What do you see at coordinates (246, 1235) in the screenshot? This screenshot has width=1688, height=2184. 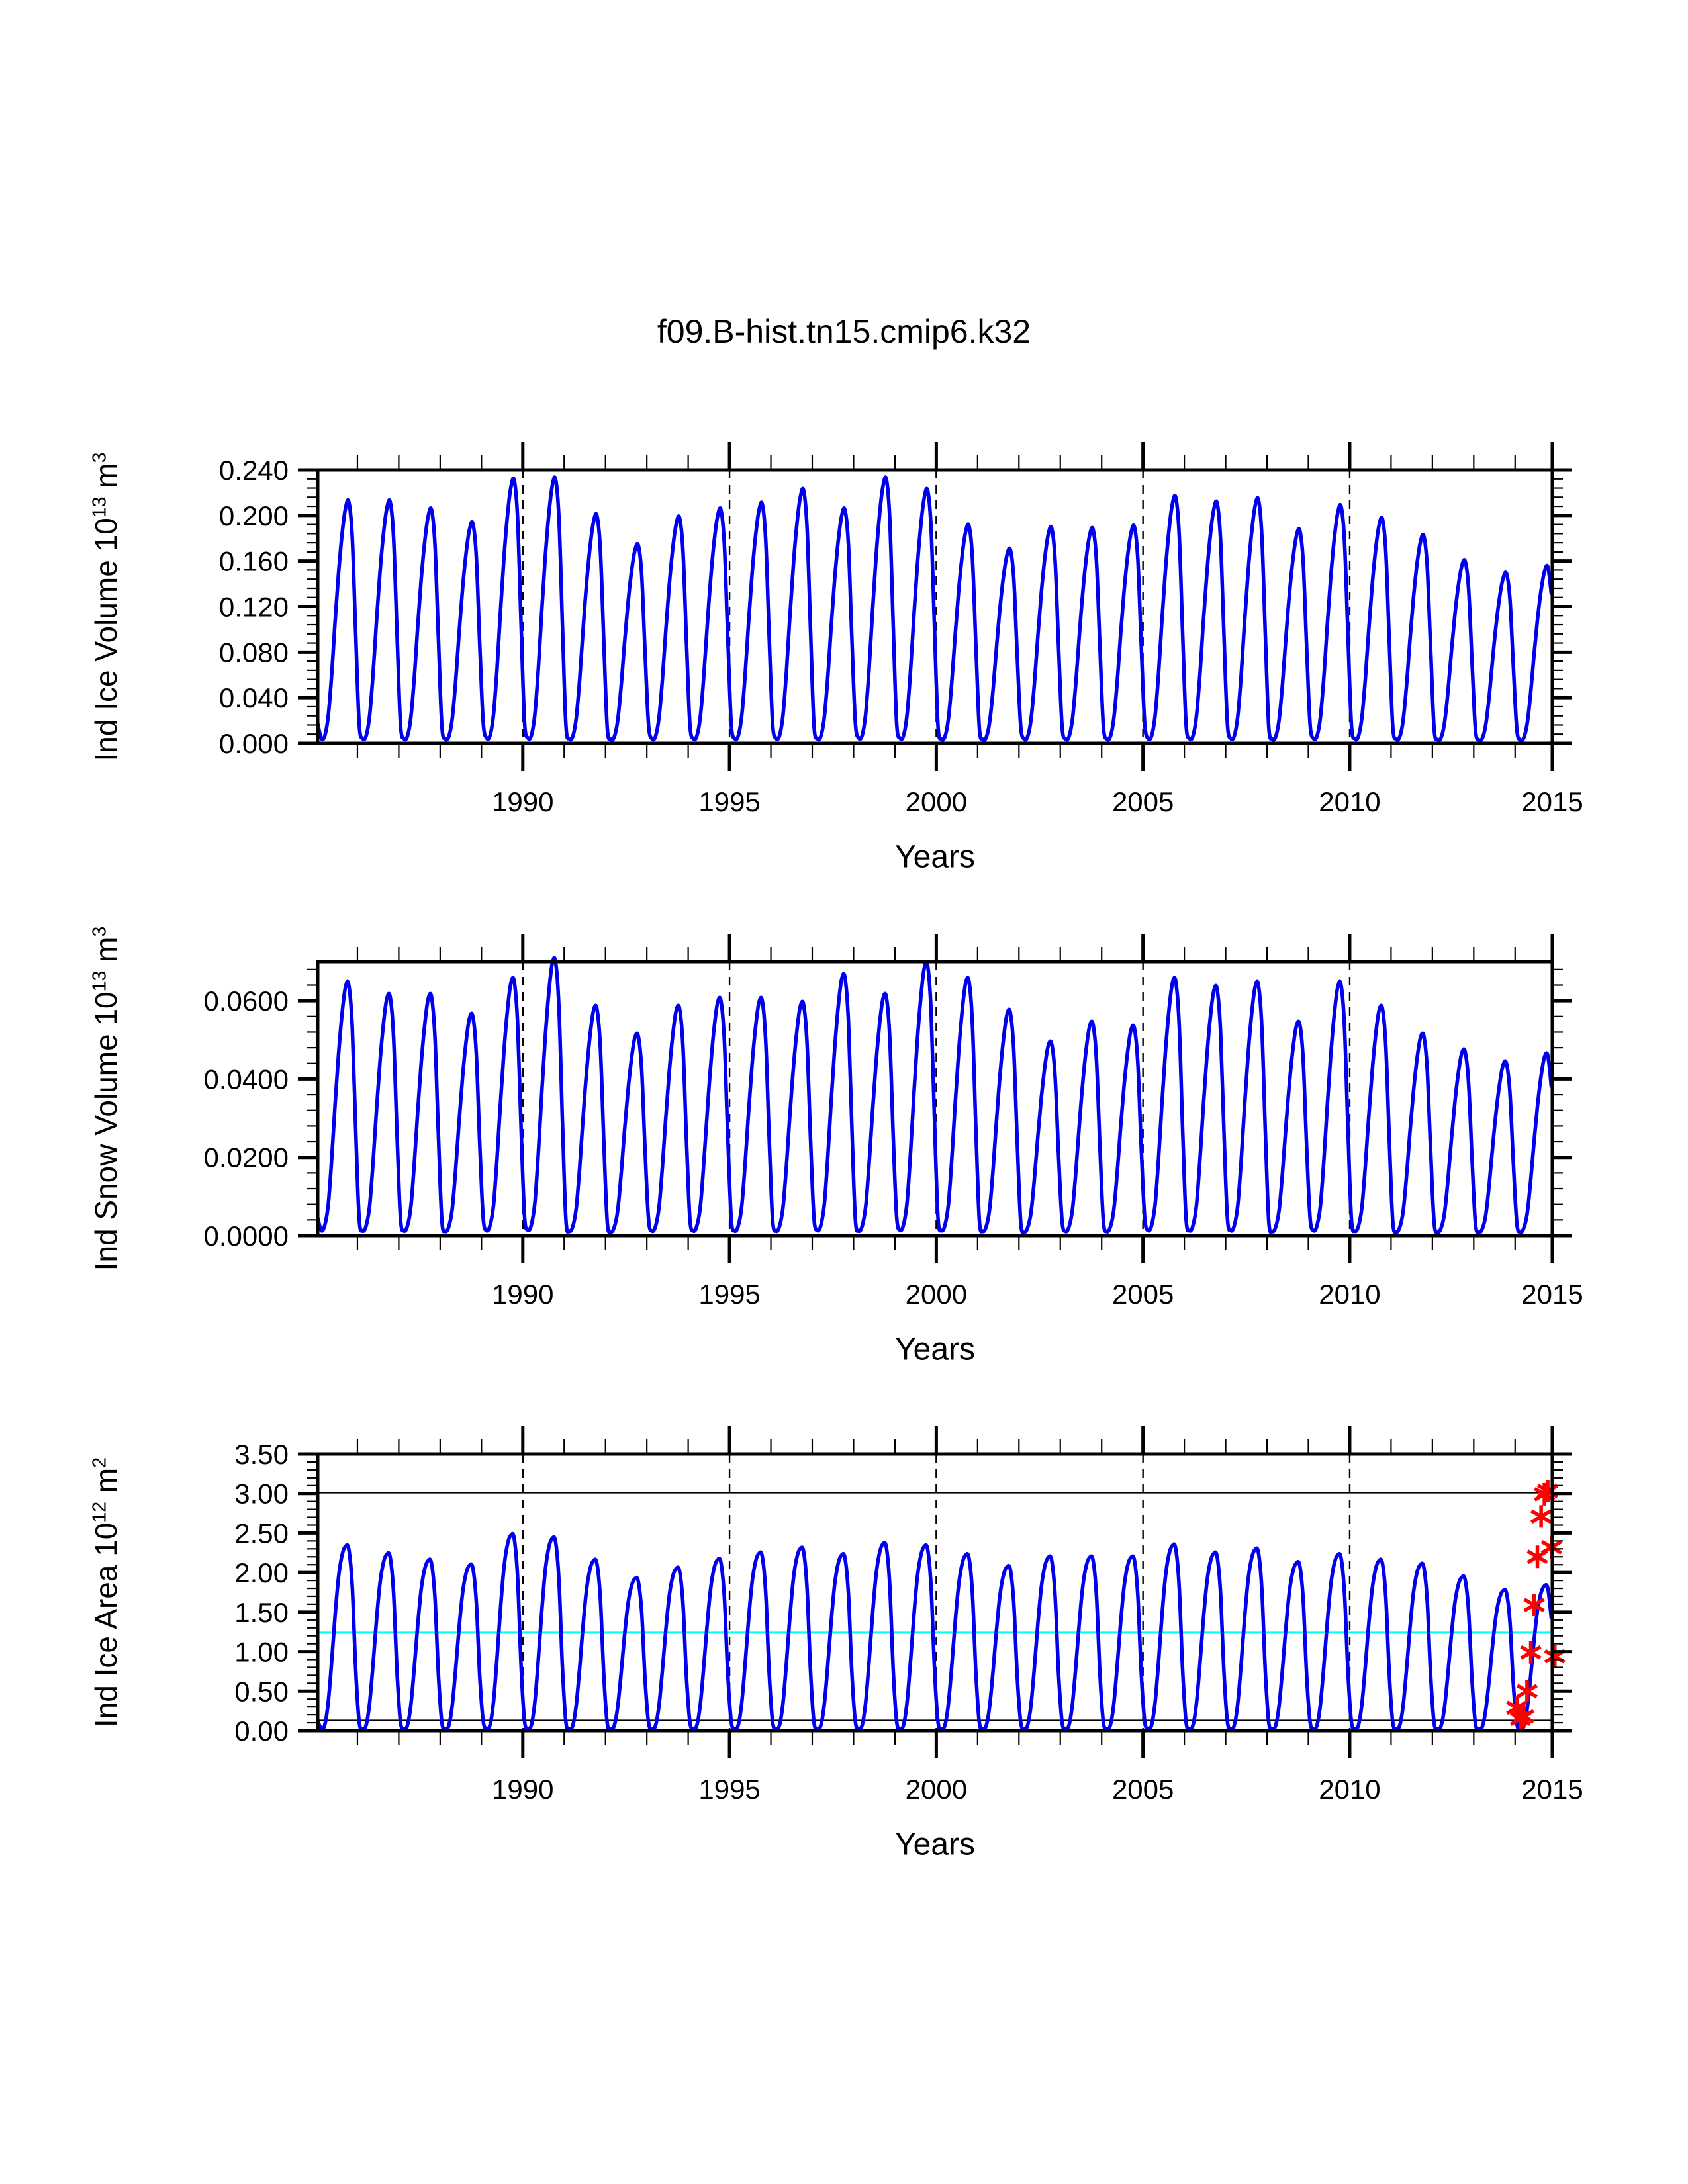 I see `y-tick-label: 0.0000` at bounding box center [246, 1235].